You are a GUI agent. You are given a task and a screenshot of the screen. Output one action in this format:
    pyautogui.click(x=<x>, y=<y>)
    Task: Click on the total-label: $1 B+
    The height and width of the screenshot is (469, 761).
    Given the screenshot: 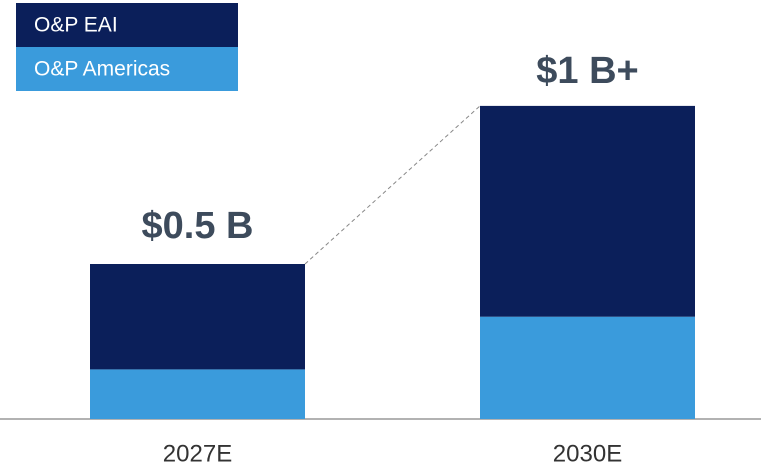 What is the action you would take?
    pyautogui.click(x=587, y=71)
    